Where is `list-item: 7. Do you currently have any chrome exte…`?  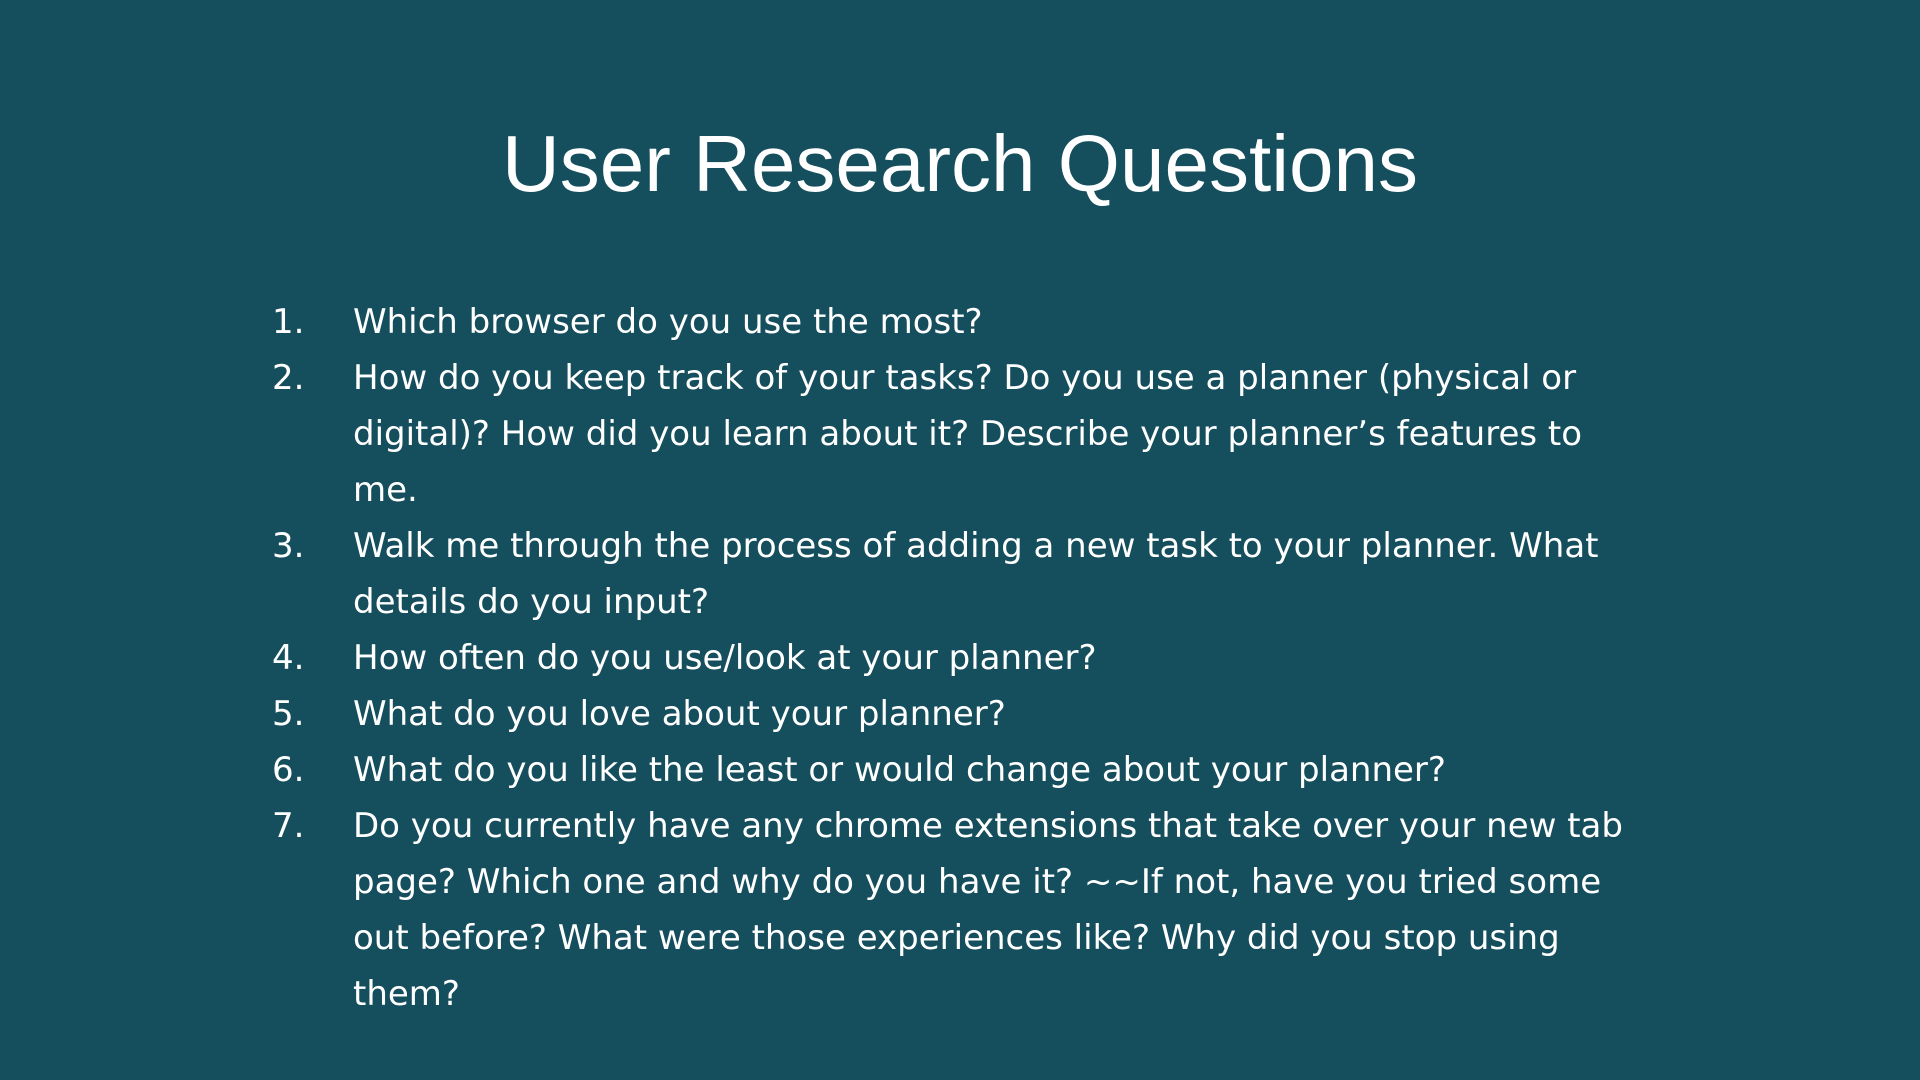
list-item: 7. Do you currently have any chrome exte… is located at coordinates (957, 910).